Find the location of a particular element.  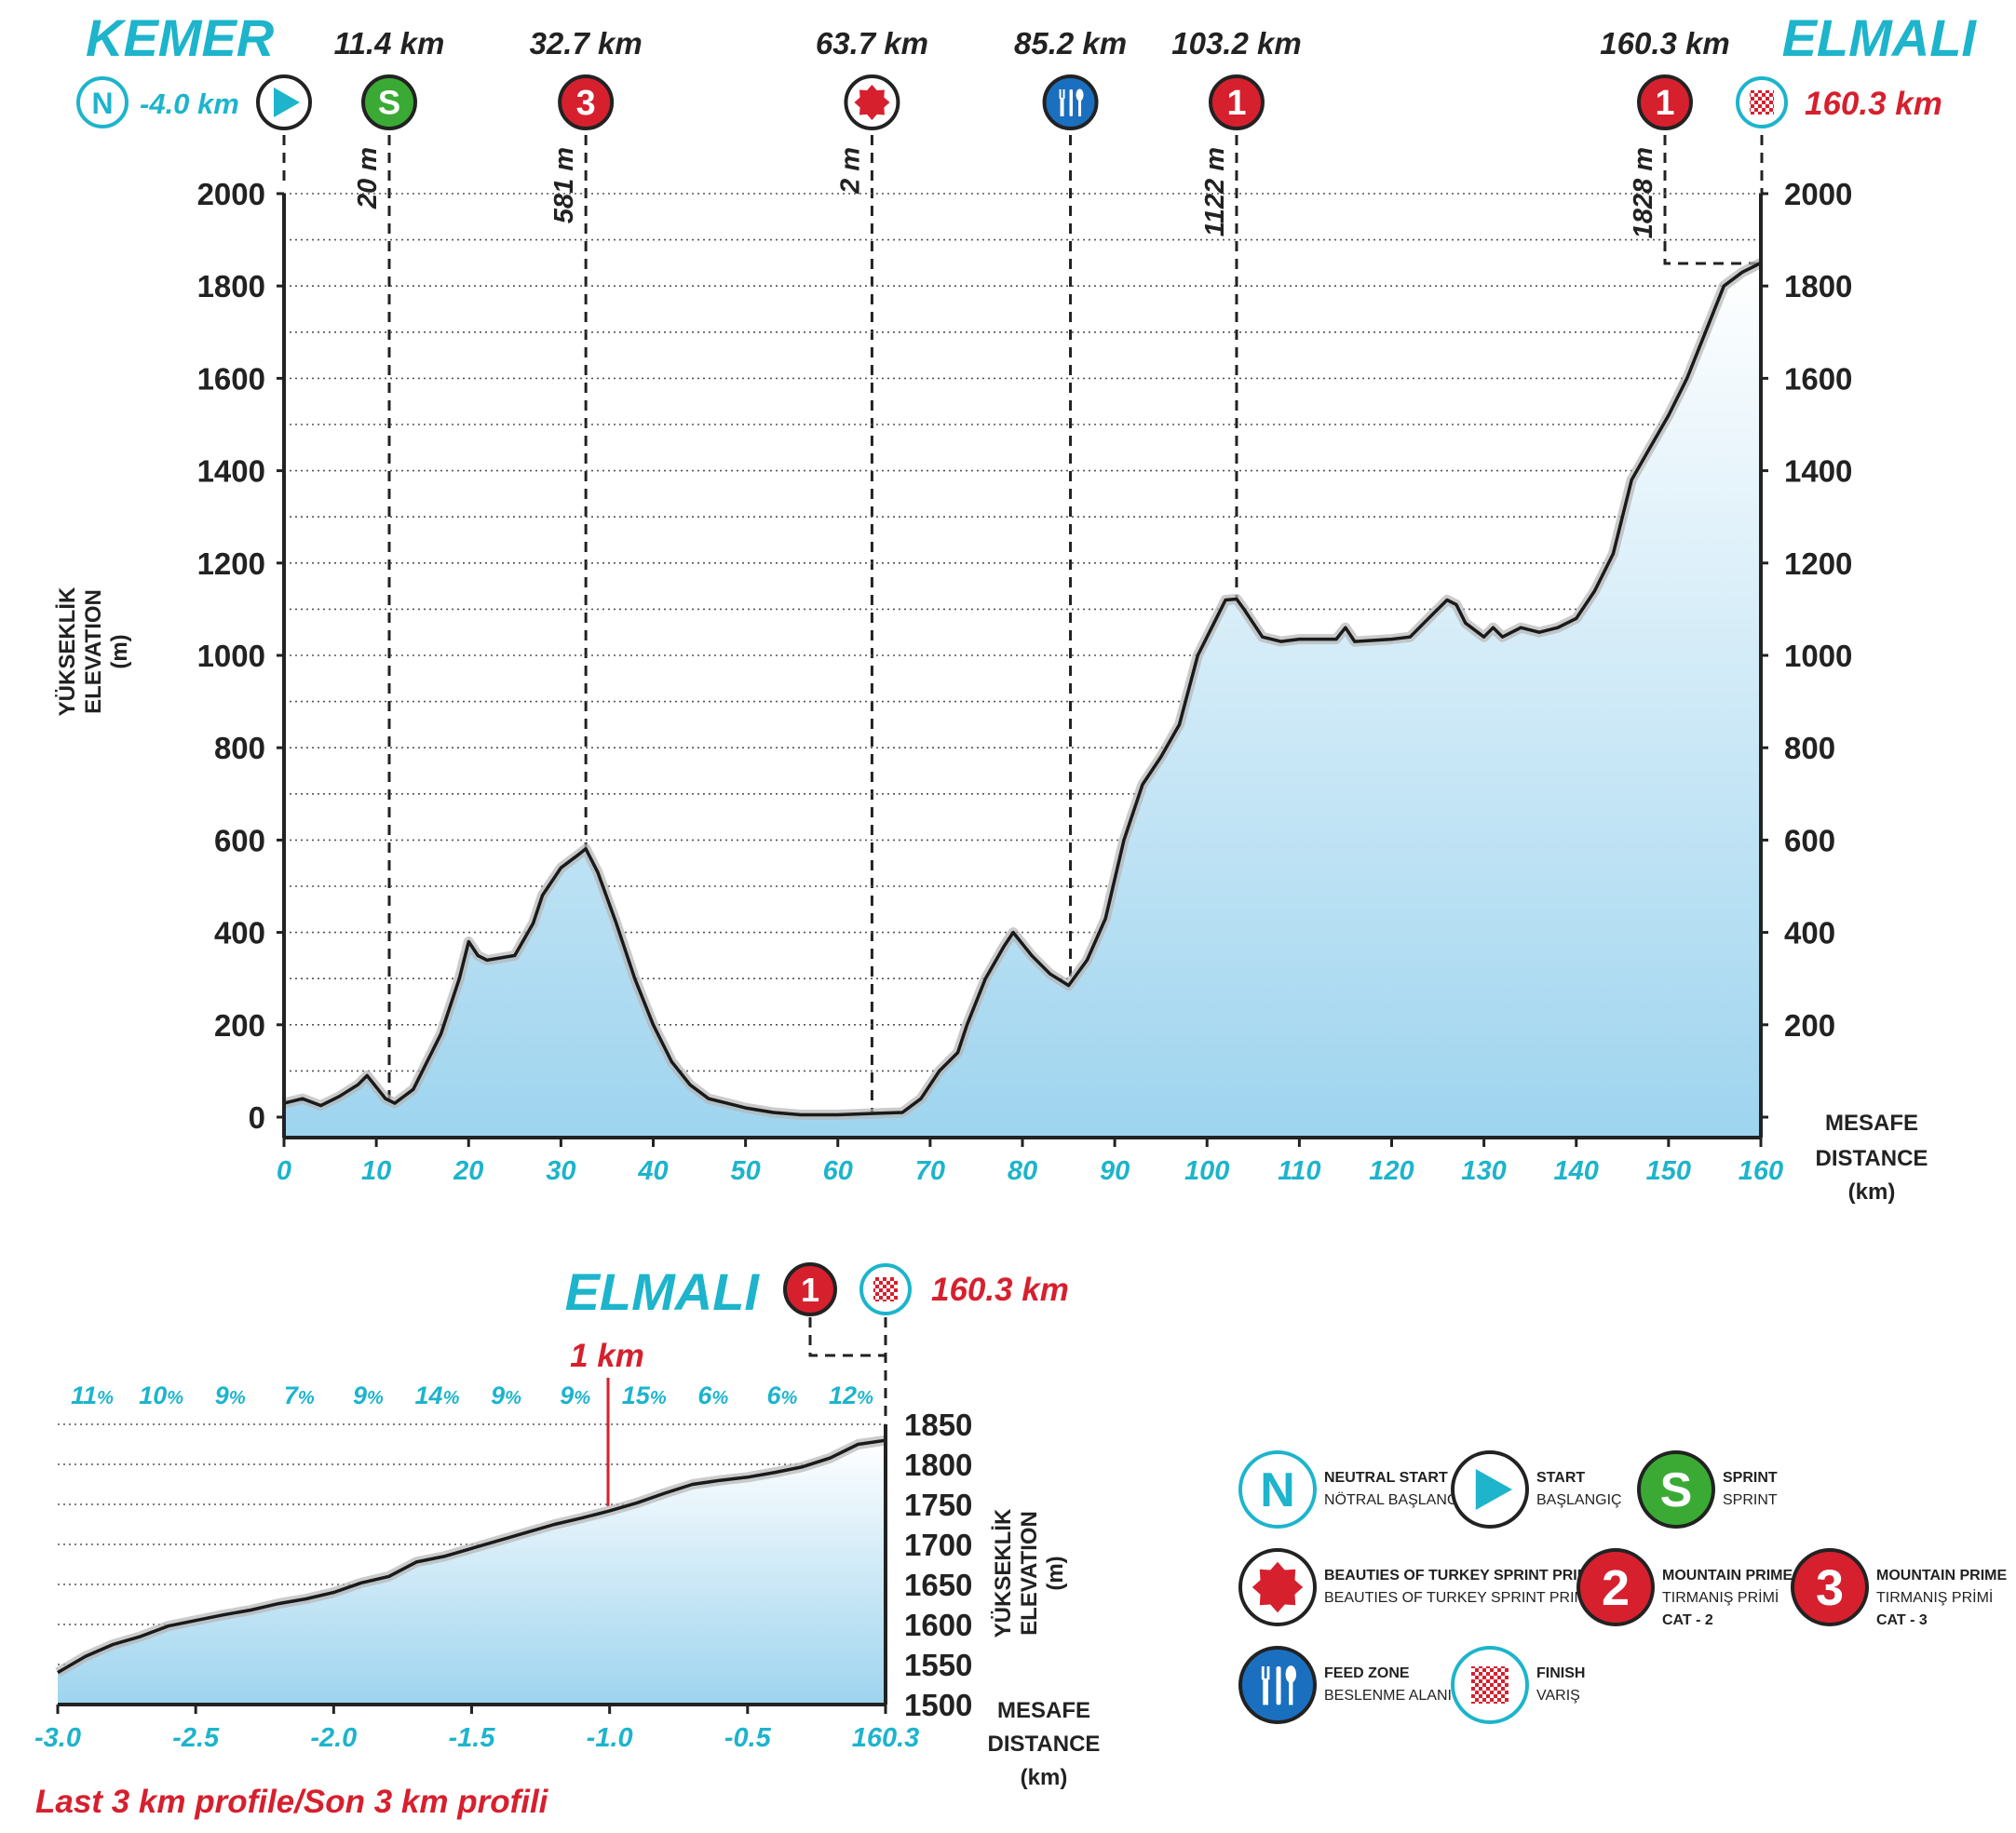

gradient-pct-label: 7% is located at coordinates (299, 1395).